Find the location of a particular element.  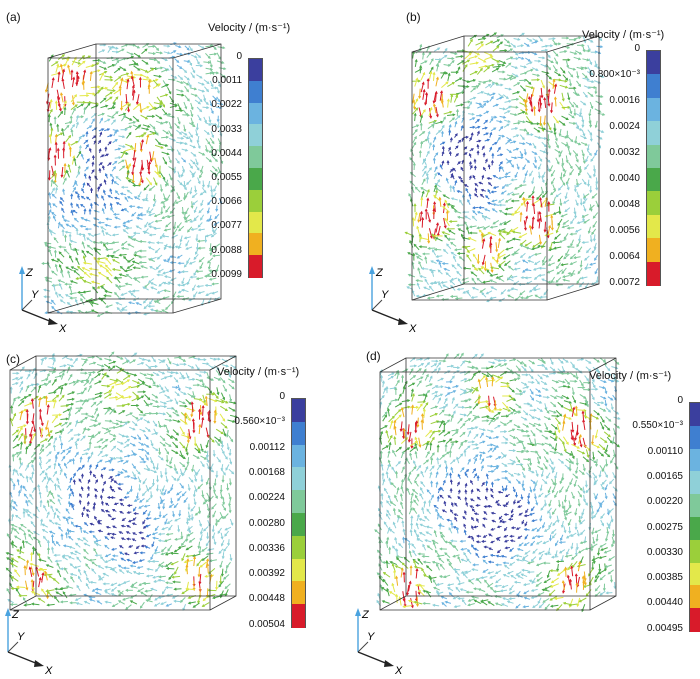

colorbar-tick-label: 0.0088 is located at coordinates (226, 250).